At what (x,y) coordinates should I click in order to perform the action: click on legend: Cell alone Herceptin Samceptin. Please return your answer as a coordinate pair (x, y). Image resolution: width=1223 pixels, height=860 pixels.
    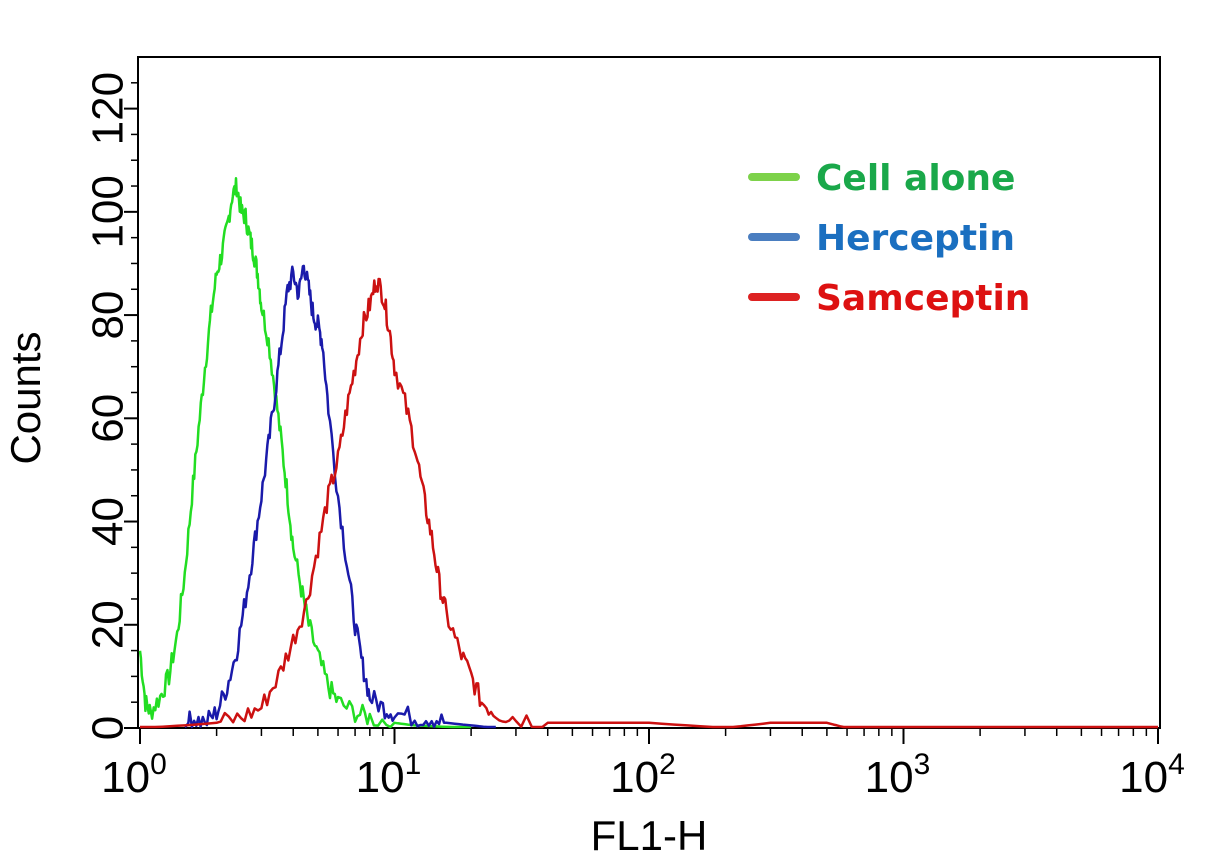
    Looking at the image, I should click on (889, 238).